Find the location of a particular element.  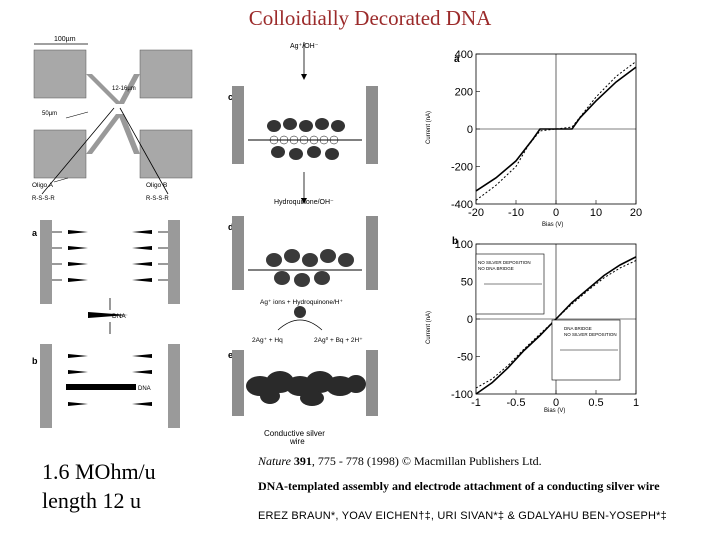

chart-a-ylabel: Current (nA) is located at coordinates (429, 127).